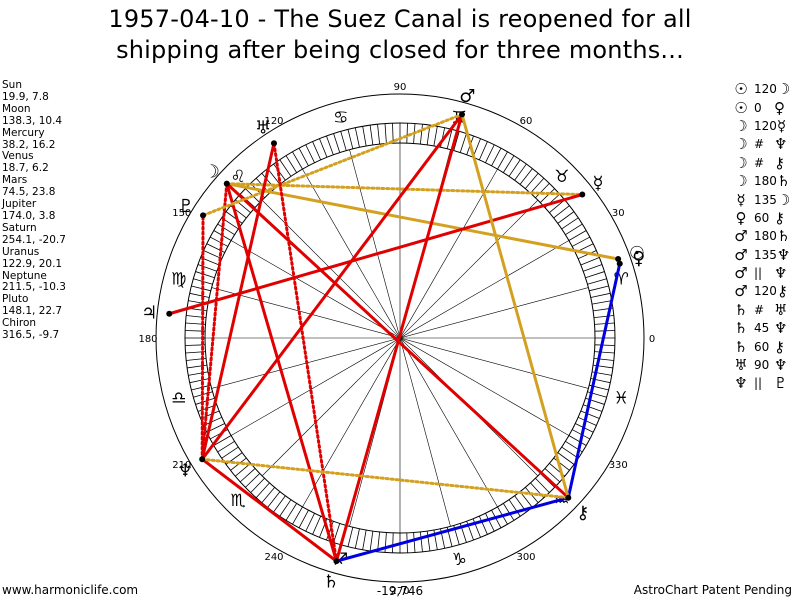 Image resolution: width=800 pixels, height=600 pixels. What do you see at coordinates (32, 120) in the screenshot?
I see `planet-coordinates: 138.3, 10.4` at bounding box center [32, 120].